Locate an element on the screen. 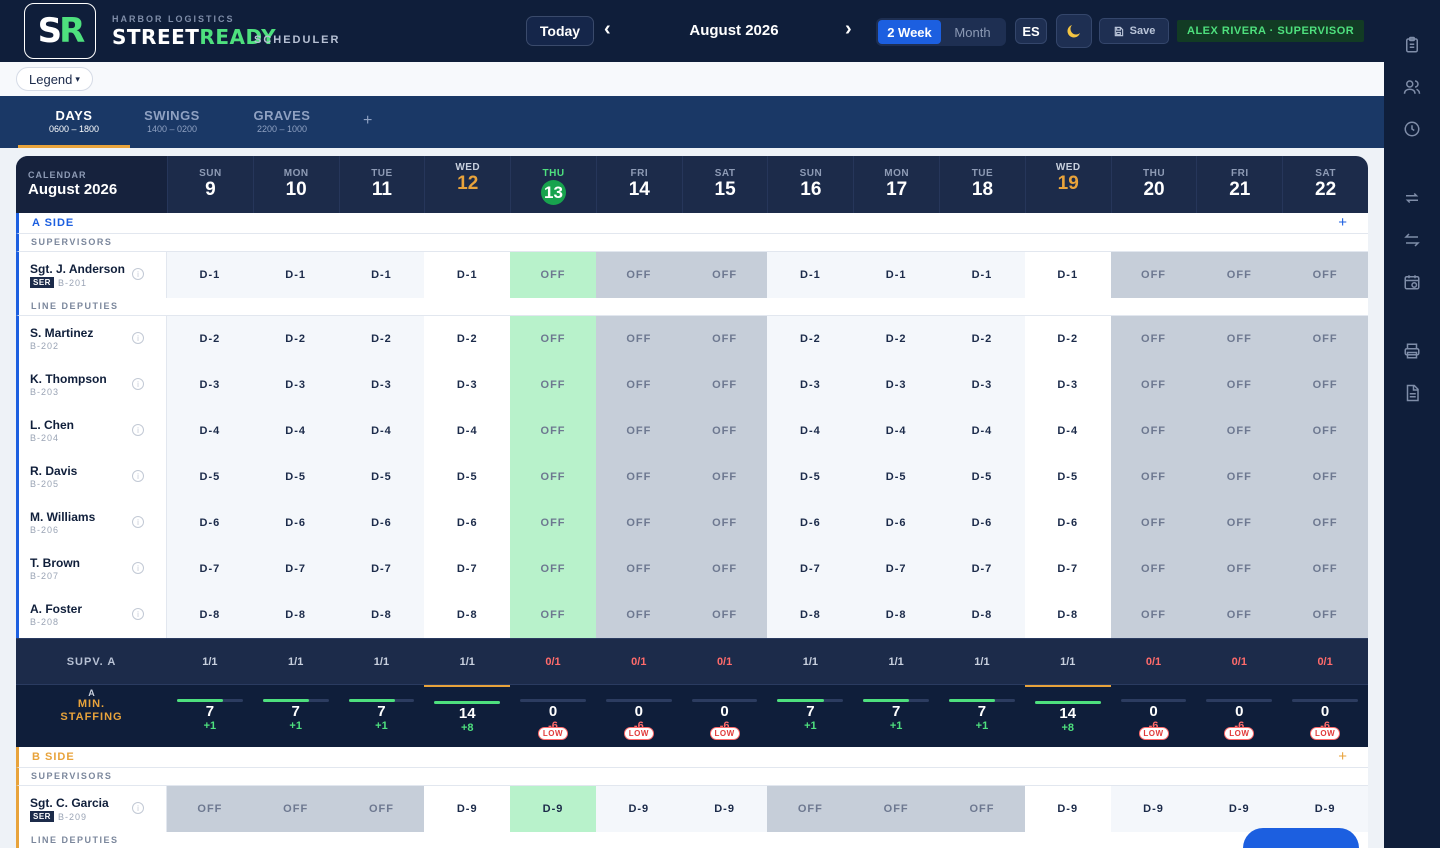 This screenshot has height=848, width=1440. day-header: TUE 18 is located at coordinates (982, 184).